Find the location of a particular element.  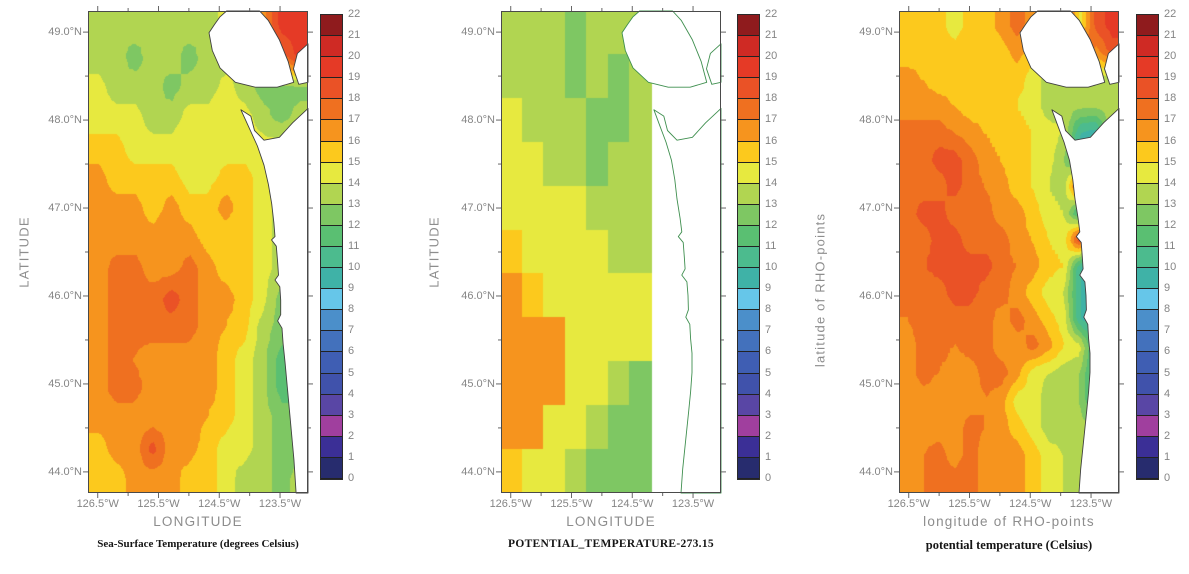

x-axis-title: longitude of RHO-points is located at coordinates (1009, 521).